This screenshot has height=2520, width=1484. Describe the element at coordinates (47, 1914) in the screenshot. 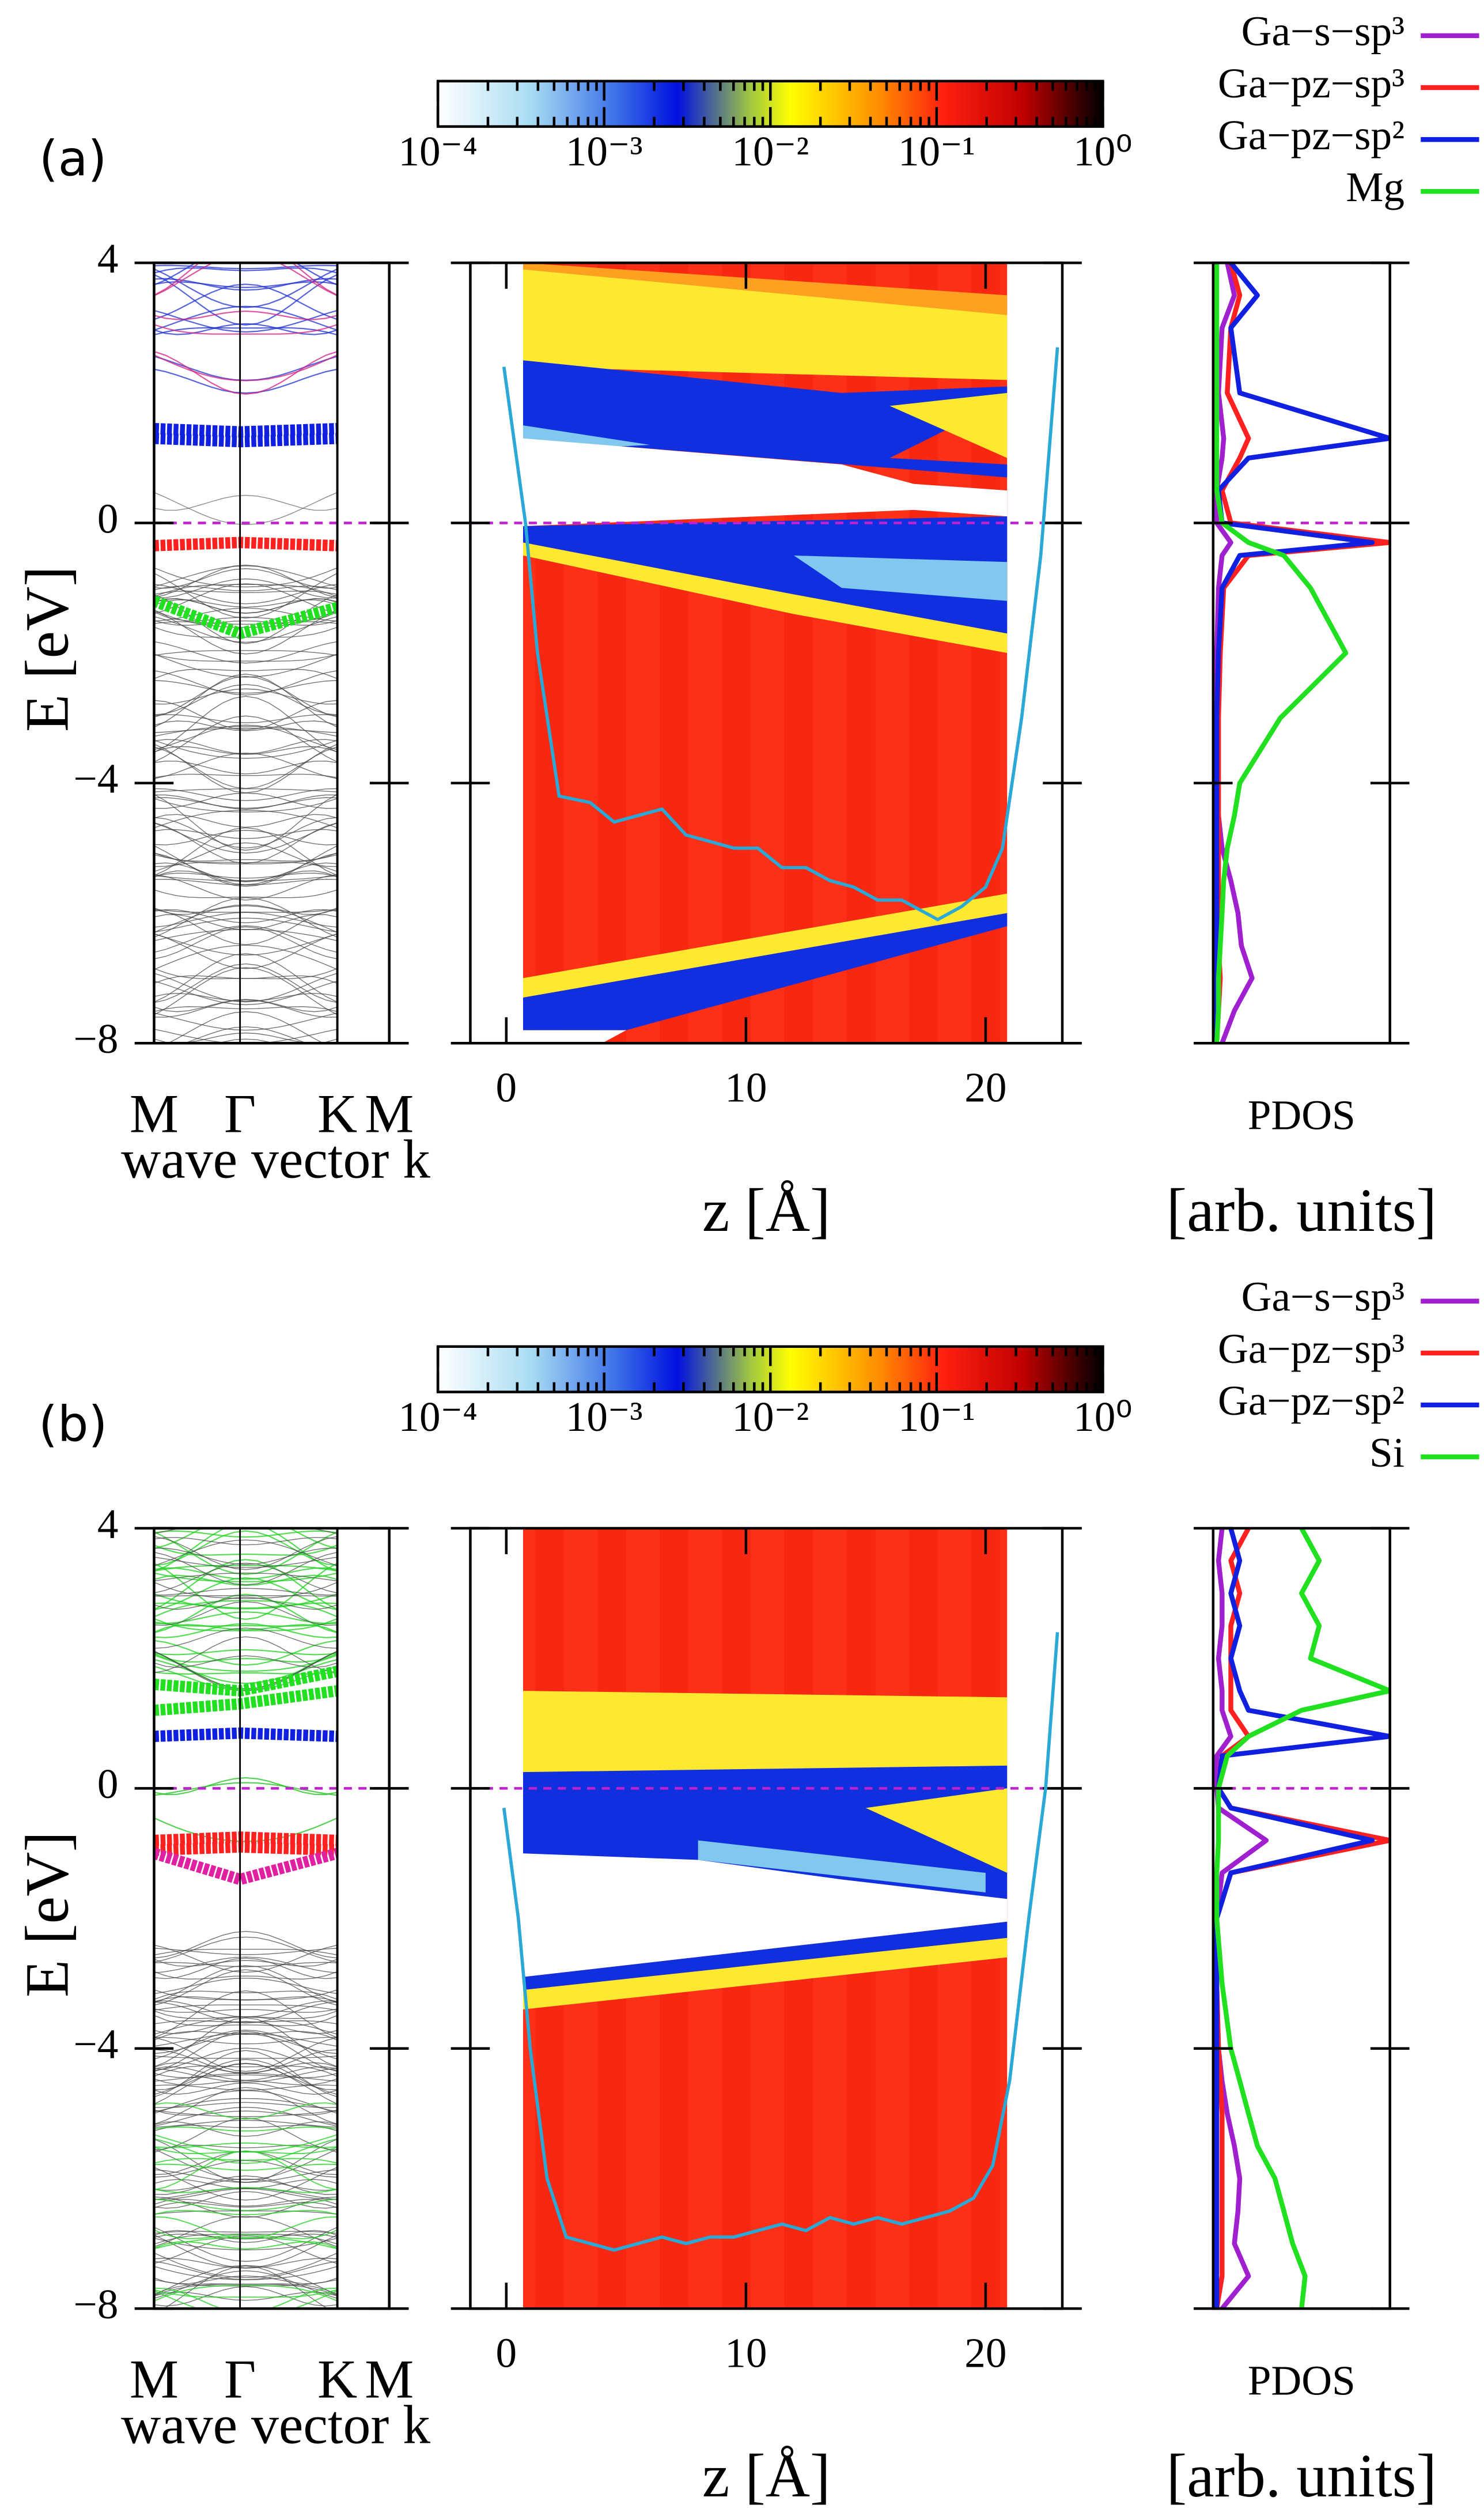

I see `y-axis-label: E [eV]` at that location.